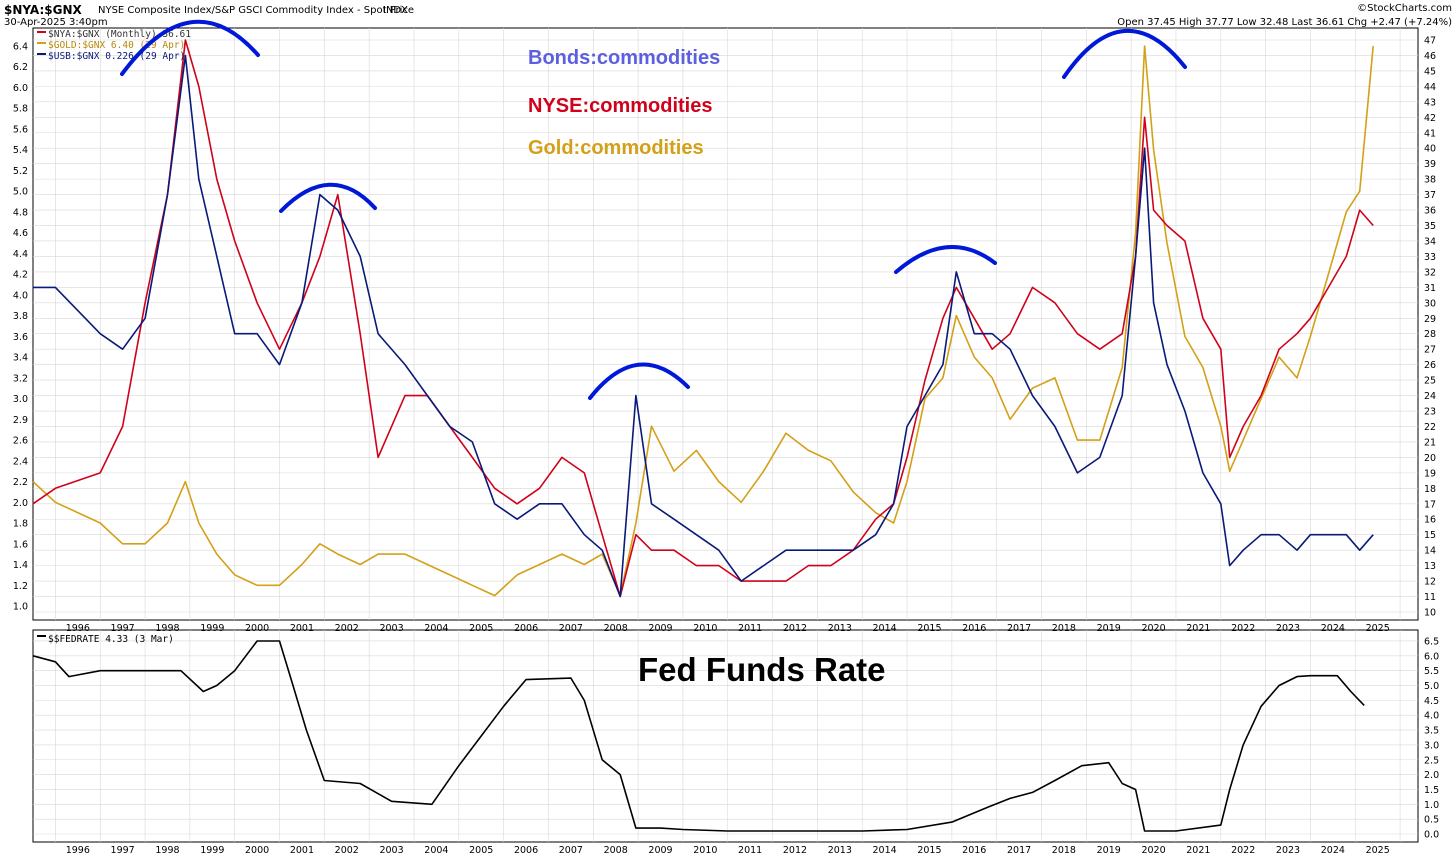 The image size is (1456, 861). Describe the element at coordinates (1430, 164) in the screenshot. I see `right-tick-label: 39` at that location.